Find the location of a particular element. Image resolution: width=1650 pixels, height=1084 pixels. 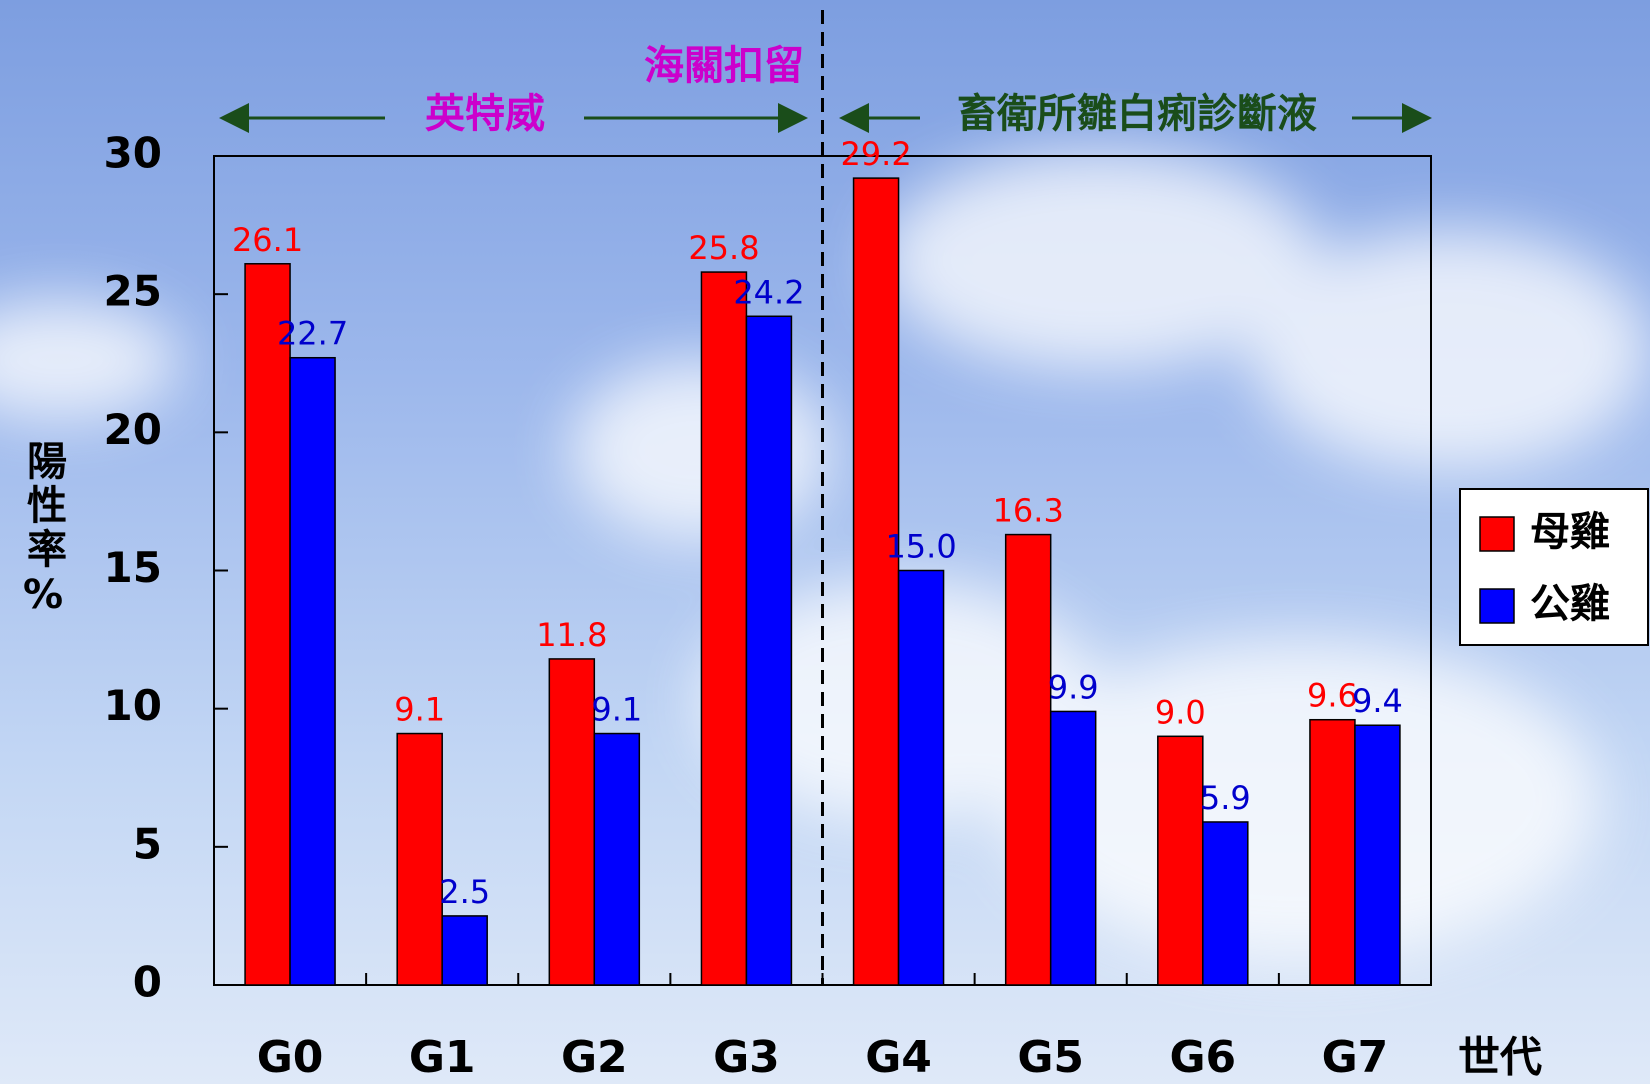

value-label: 2.5 is located at coordinates (464, 892).